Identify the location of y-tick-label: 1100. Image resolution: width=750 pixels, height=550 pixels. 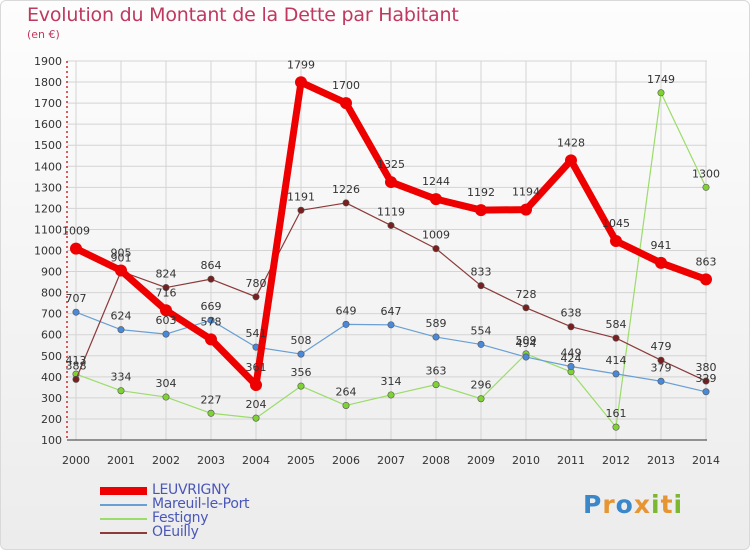
(48, 229).